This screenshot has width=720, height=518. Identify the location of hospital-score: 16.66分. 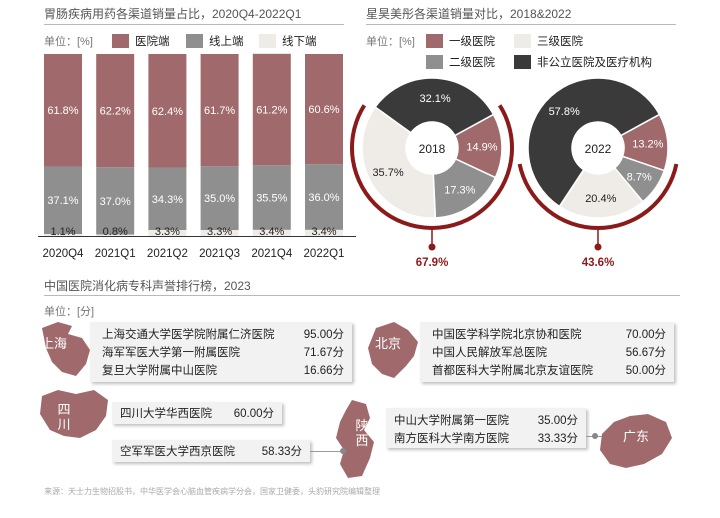
(323, 371).